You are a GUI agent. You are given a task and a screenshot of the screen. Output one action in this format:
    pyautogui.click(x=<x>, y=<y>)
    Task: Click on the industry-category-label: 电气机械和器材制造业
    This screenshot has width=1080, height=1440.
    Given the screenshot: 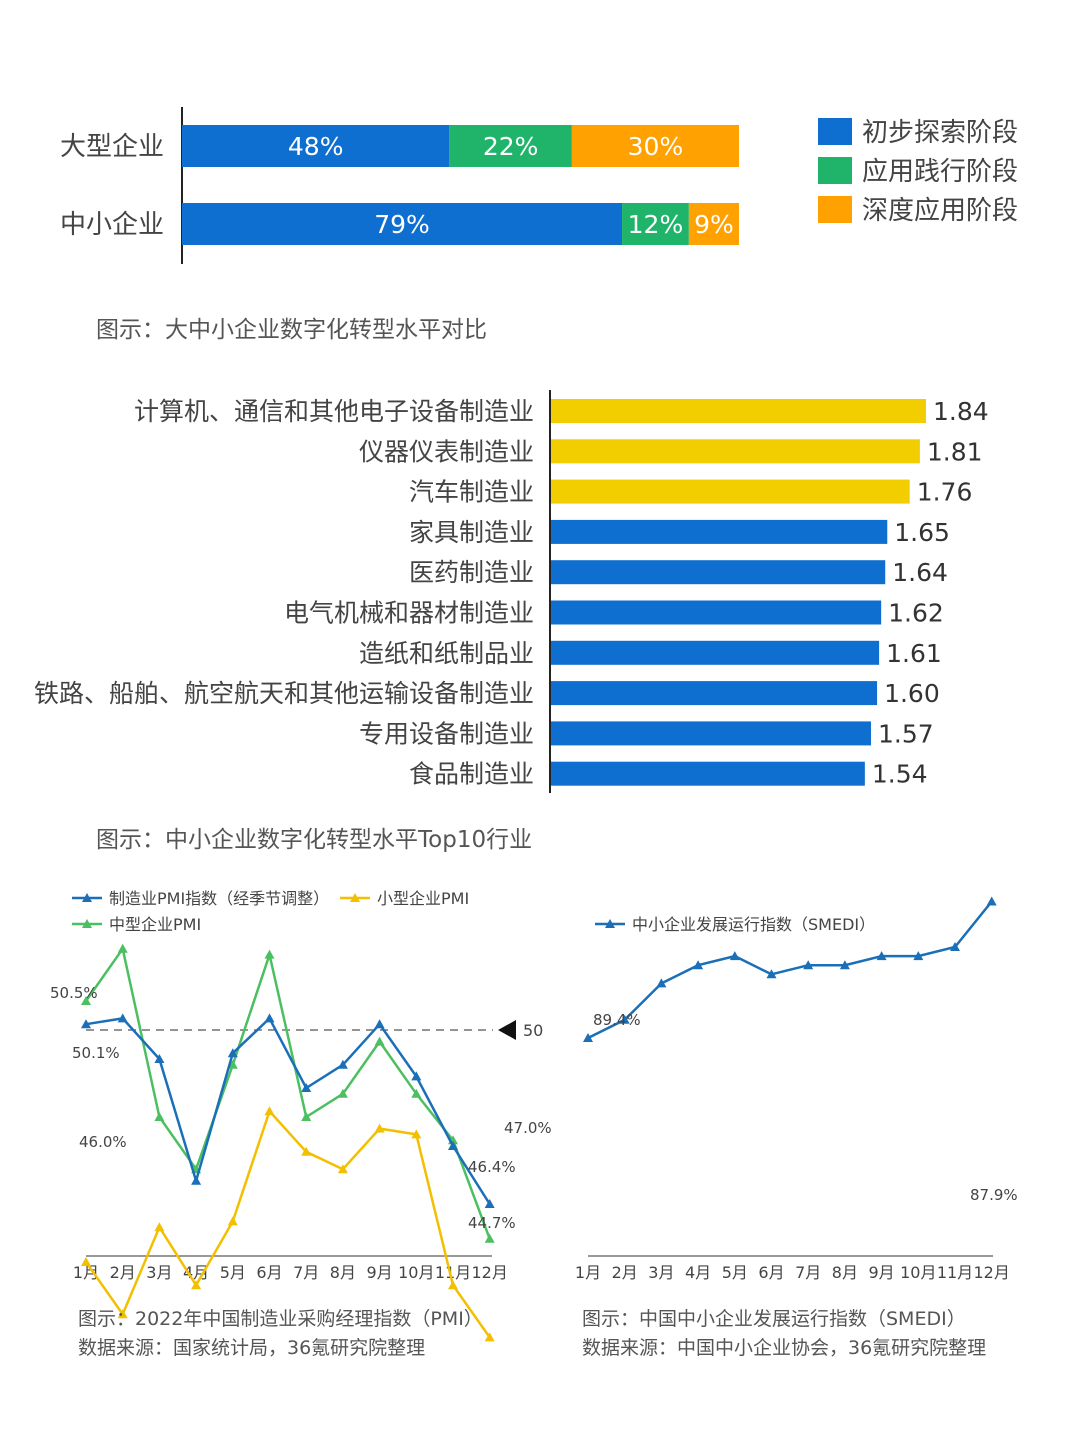 What is the action you would take?
    pyautogui.click(x=409, y=613)
    